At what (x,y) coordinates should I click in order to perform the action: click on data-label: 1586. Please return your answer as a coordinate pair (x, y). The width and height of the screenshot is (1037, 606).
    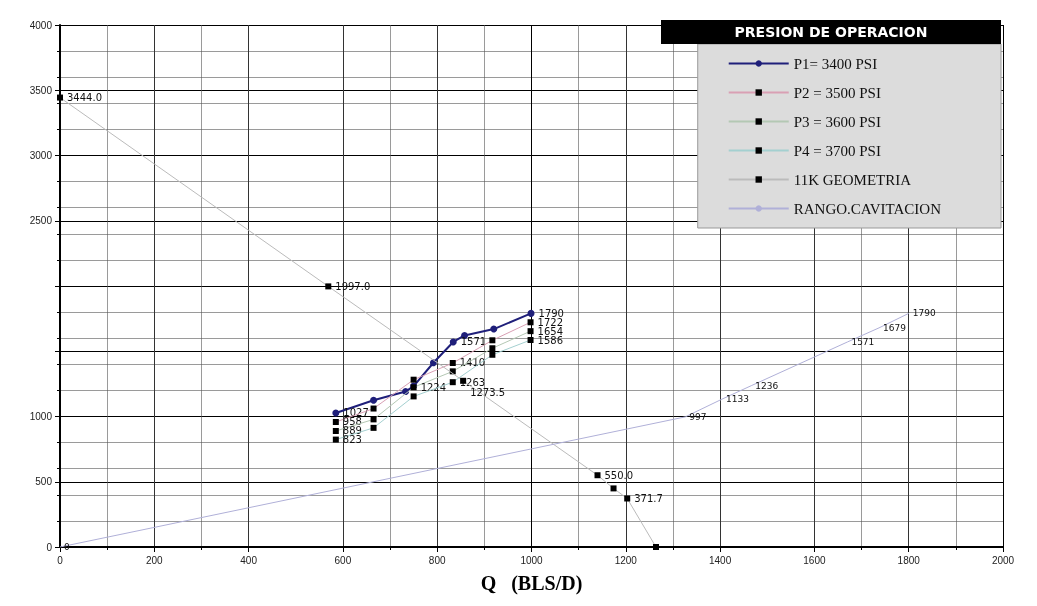
    Looking at the image, I should click on (550, 340).